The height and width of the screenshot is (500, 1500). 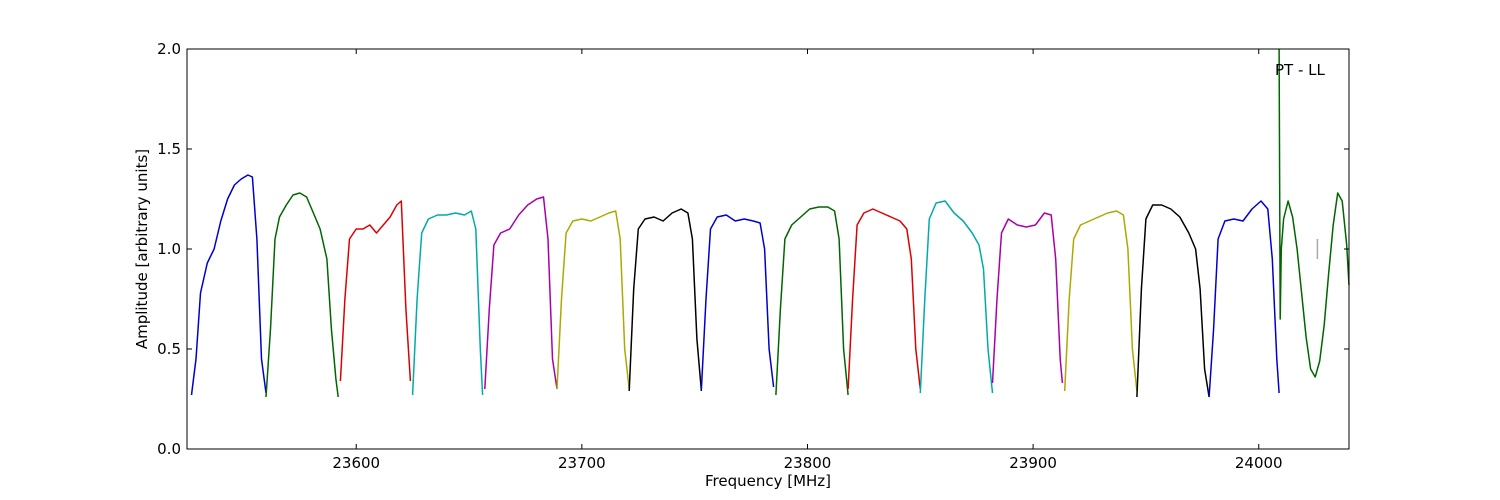 I want to click on x-axis-label: Frequency [MHz], so click(x=768, y=481).